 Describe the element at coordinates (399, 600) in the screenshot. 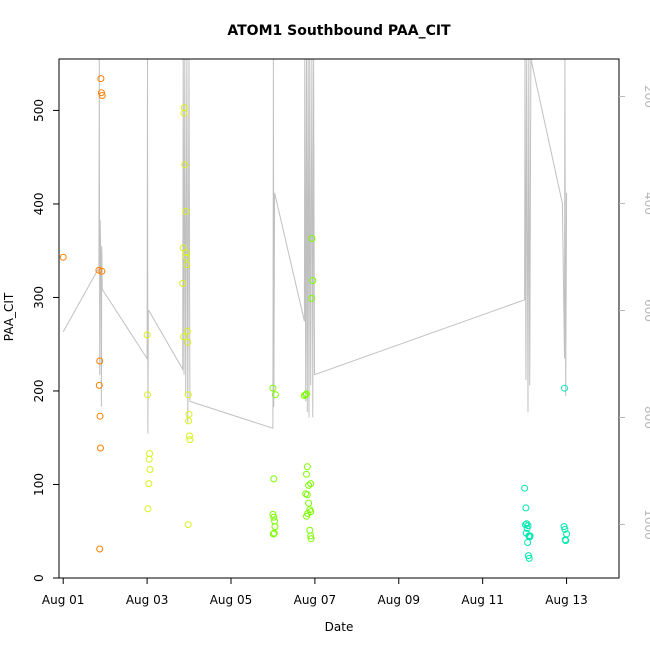

I see `x-tick-label: Aug 09` at that location.